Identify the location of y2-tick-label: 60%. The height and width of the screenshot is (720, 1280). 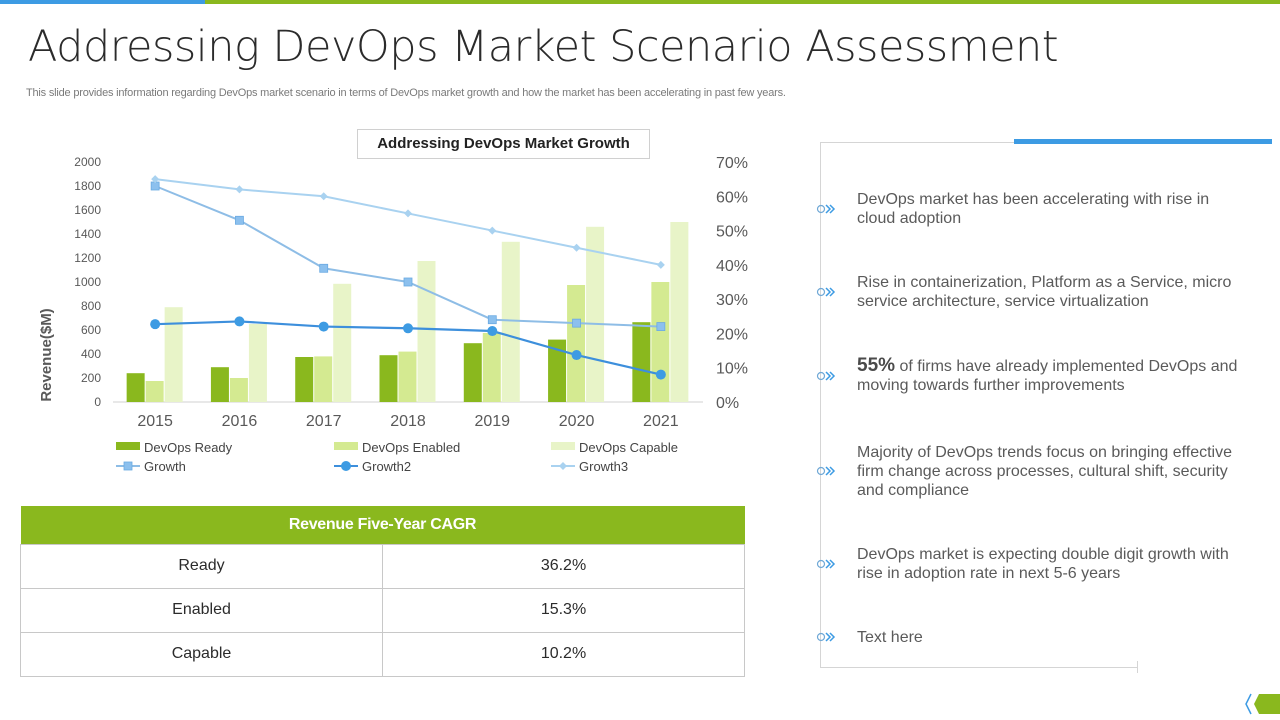
(732, 197).